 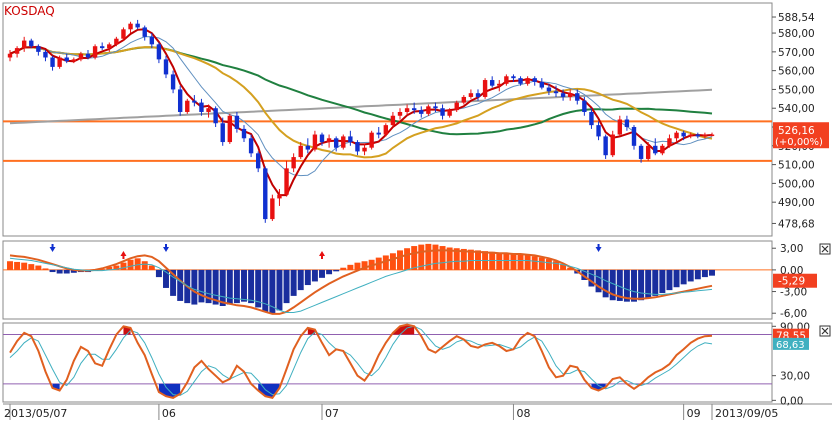 I want to click on stoch-d-value-box, so click(x=791, y=343).